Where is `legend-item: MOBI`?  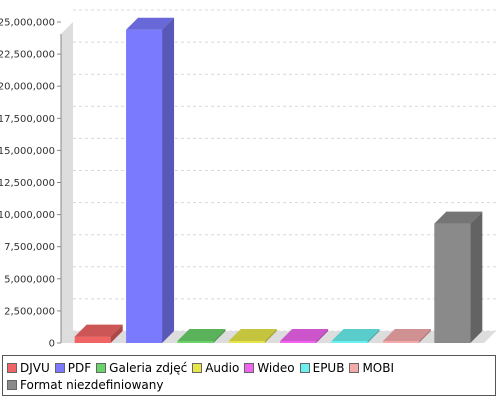 legend-item: MOBI is located at coordinates (371, 367).